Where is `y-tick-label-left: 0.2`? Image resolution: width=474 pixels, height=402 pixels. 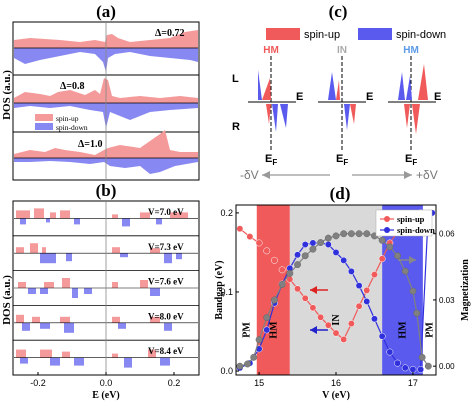 y-tick-label-left: 0.2 is located at coordinates (226, 213).